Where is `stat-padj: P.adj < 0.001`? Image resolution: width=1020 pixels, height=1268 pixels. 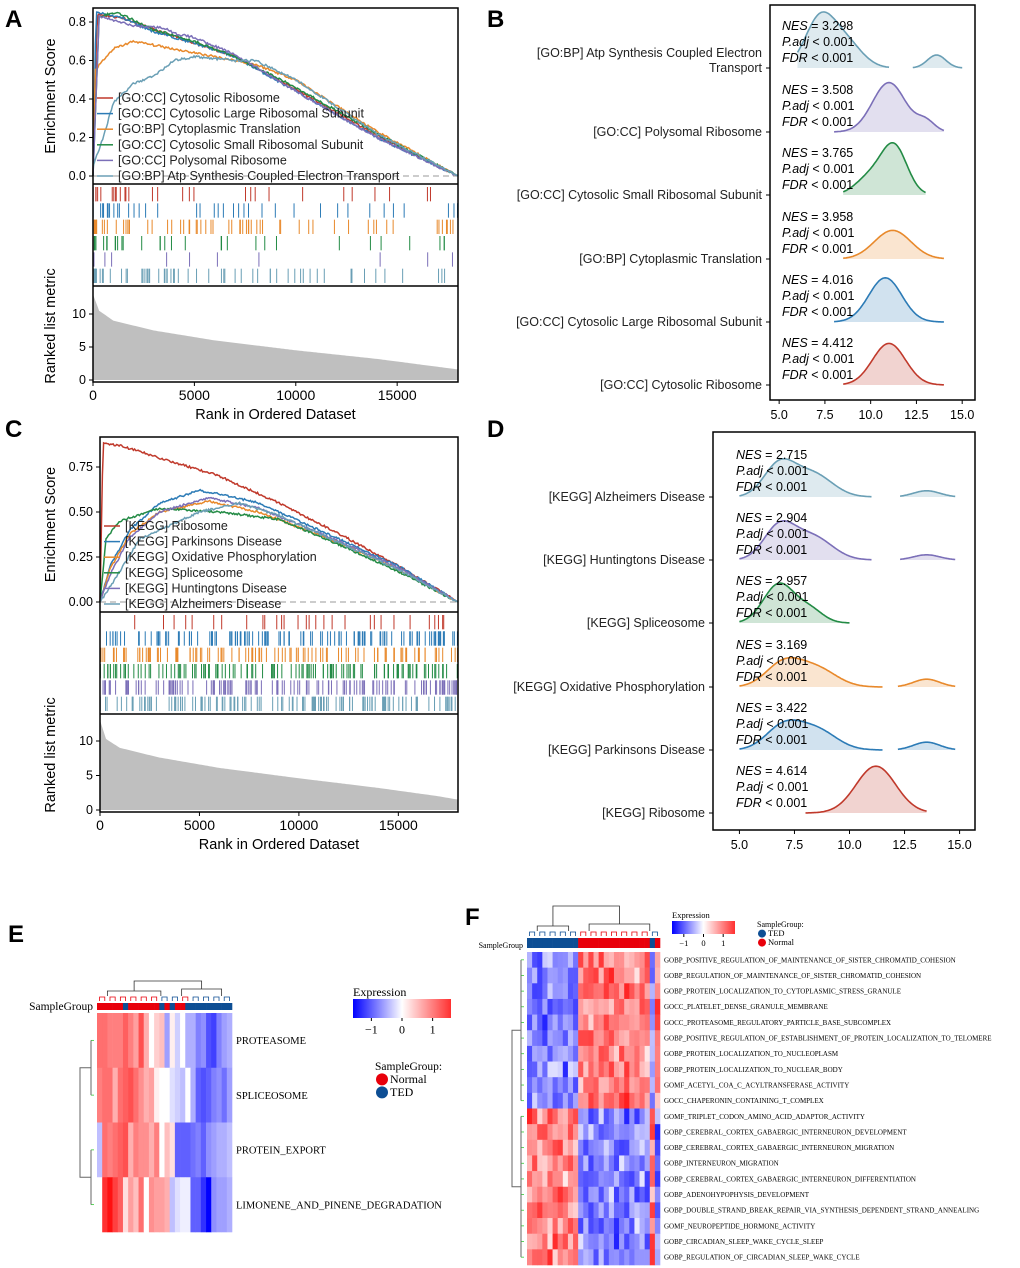 stat-padj: P.adj < 0.001 is located at coordinates (772, 661).